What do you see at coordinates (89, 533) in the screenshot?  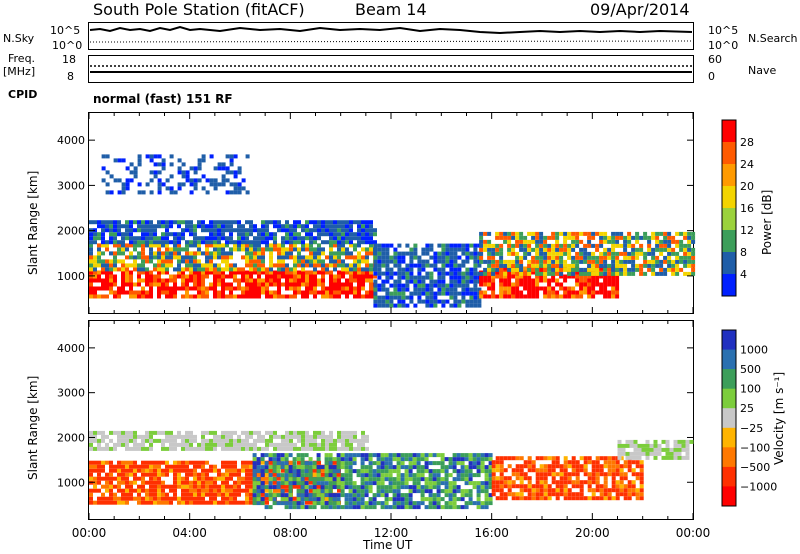 I see `x-tick-label: 00:00` at bounding box center [89, 533].